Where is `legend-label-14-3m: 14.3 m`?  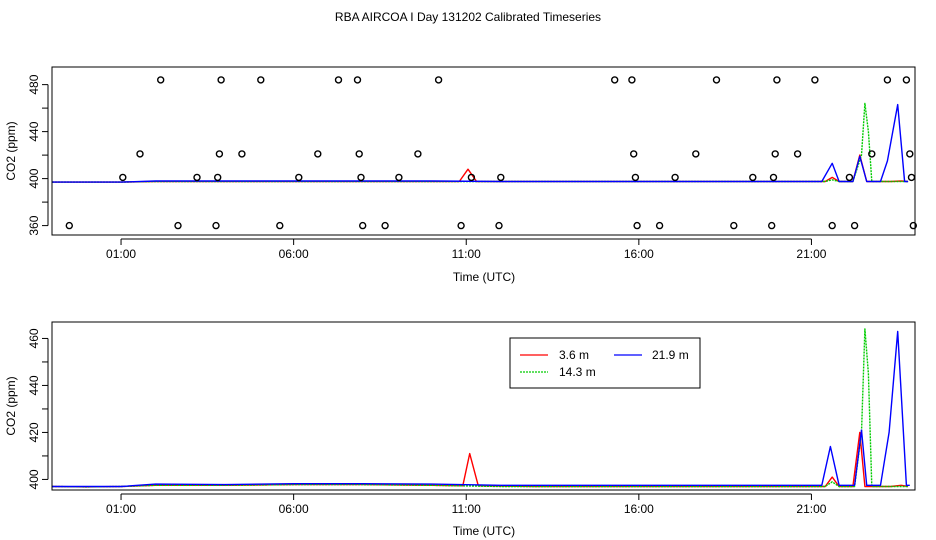 legend-label-14-3m: 14.3 m is located at coordinates (577, 372).